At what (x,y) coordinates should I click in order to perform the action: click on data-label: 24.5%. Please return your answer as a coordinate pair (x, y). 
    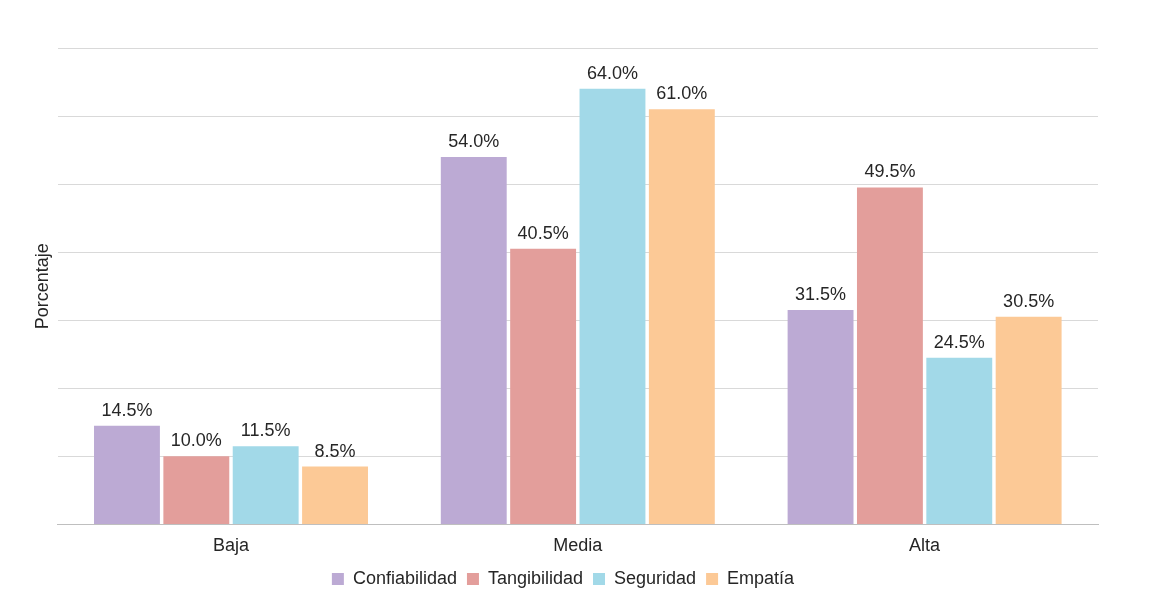
    Looking at the image, I should click on (959, 341).